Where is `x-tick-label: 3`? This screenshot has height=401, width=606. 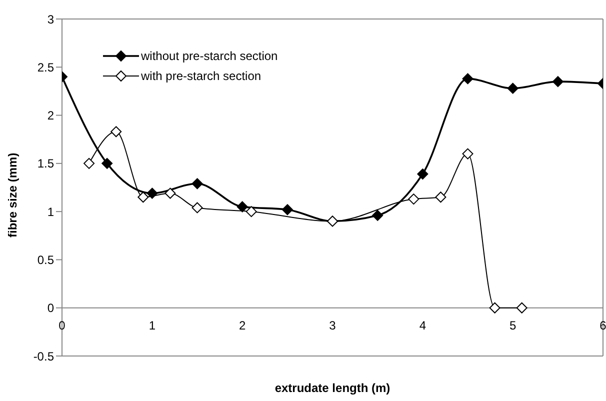 x-tick-label: 3 is located at coordinates (332, 325).